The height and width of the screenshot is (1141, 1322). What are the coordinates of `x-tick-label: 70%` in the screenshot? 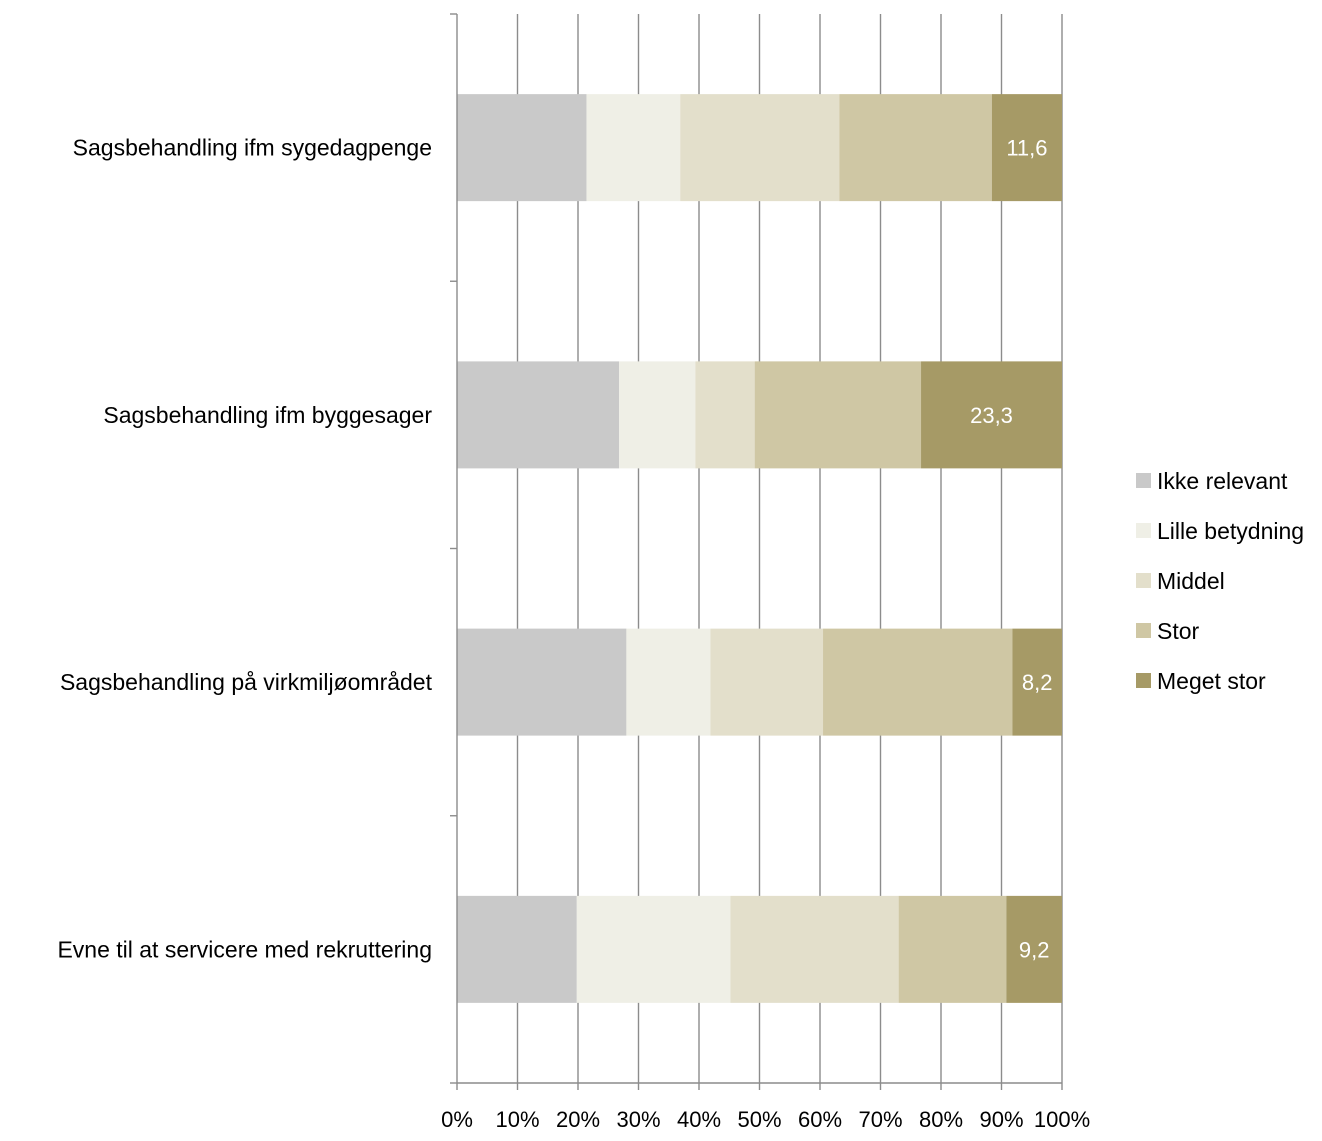 It's located at (880, 1119).